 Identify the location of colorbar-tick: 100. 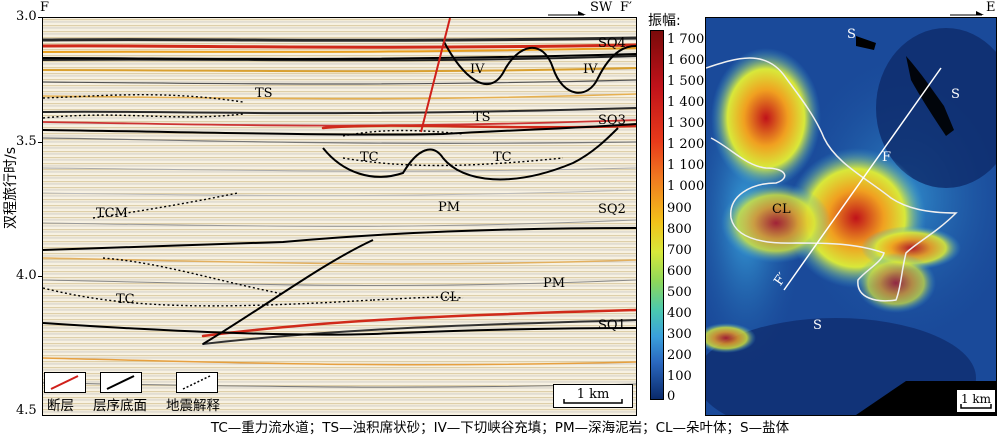
(679, 376).